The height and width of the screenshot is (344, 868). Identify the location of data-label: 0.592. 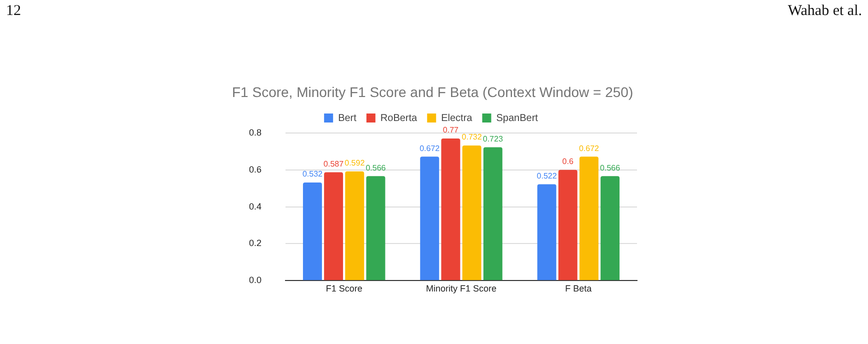
(355, 163).